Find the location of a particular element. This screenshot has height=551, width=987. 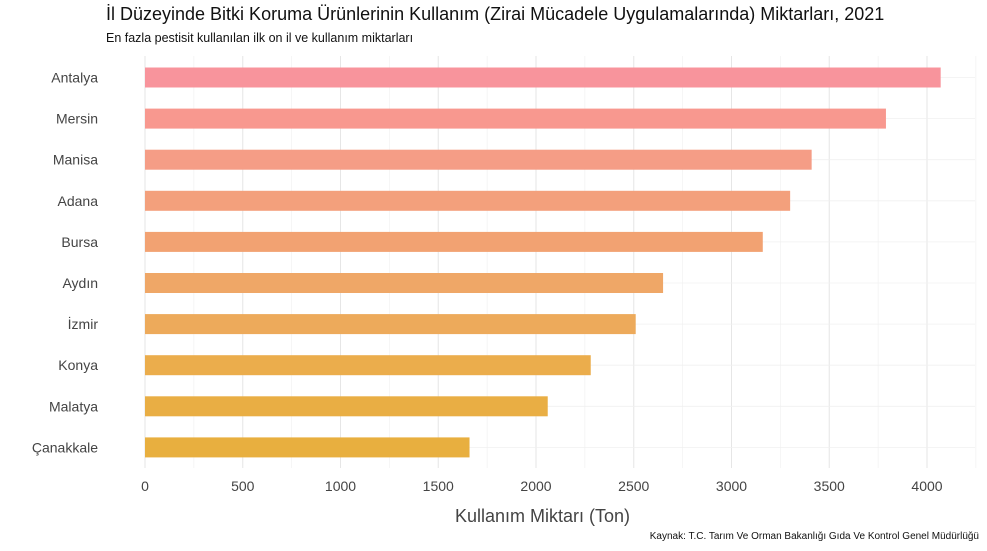

bar-i̇zmir is located at coordinates (390, 324).